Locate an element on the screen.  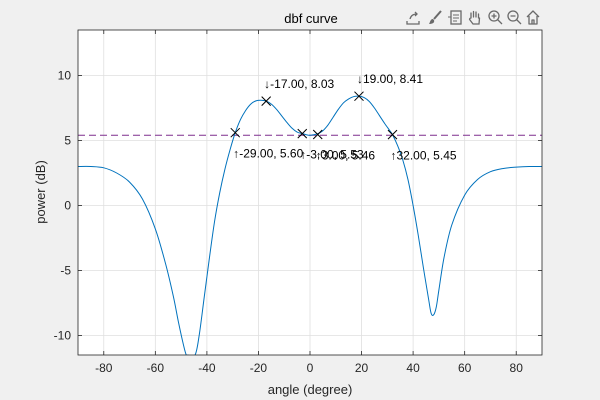
y-tick-label: -10 is located at coordinates (63, 336).